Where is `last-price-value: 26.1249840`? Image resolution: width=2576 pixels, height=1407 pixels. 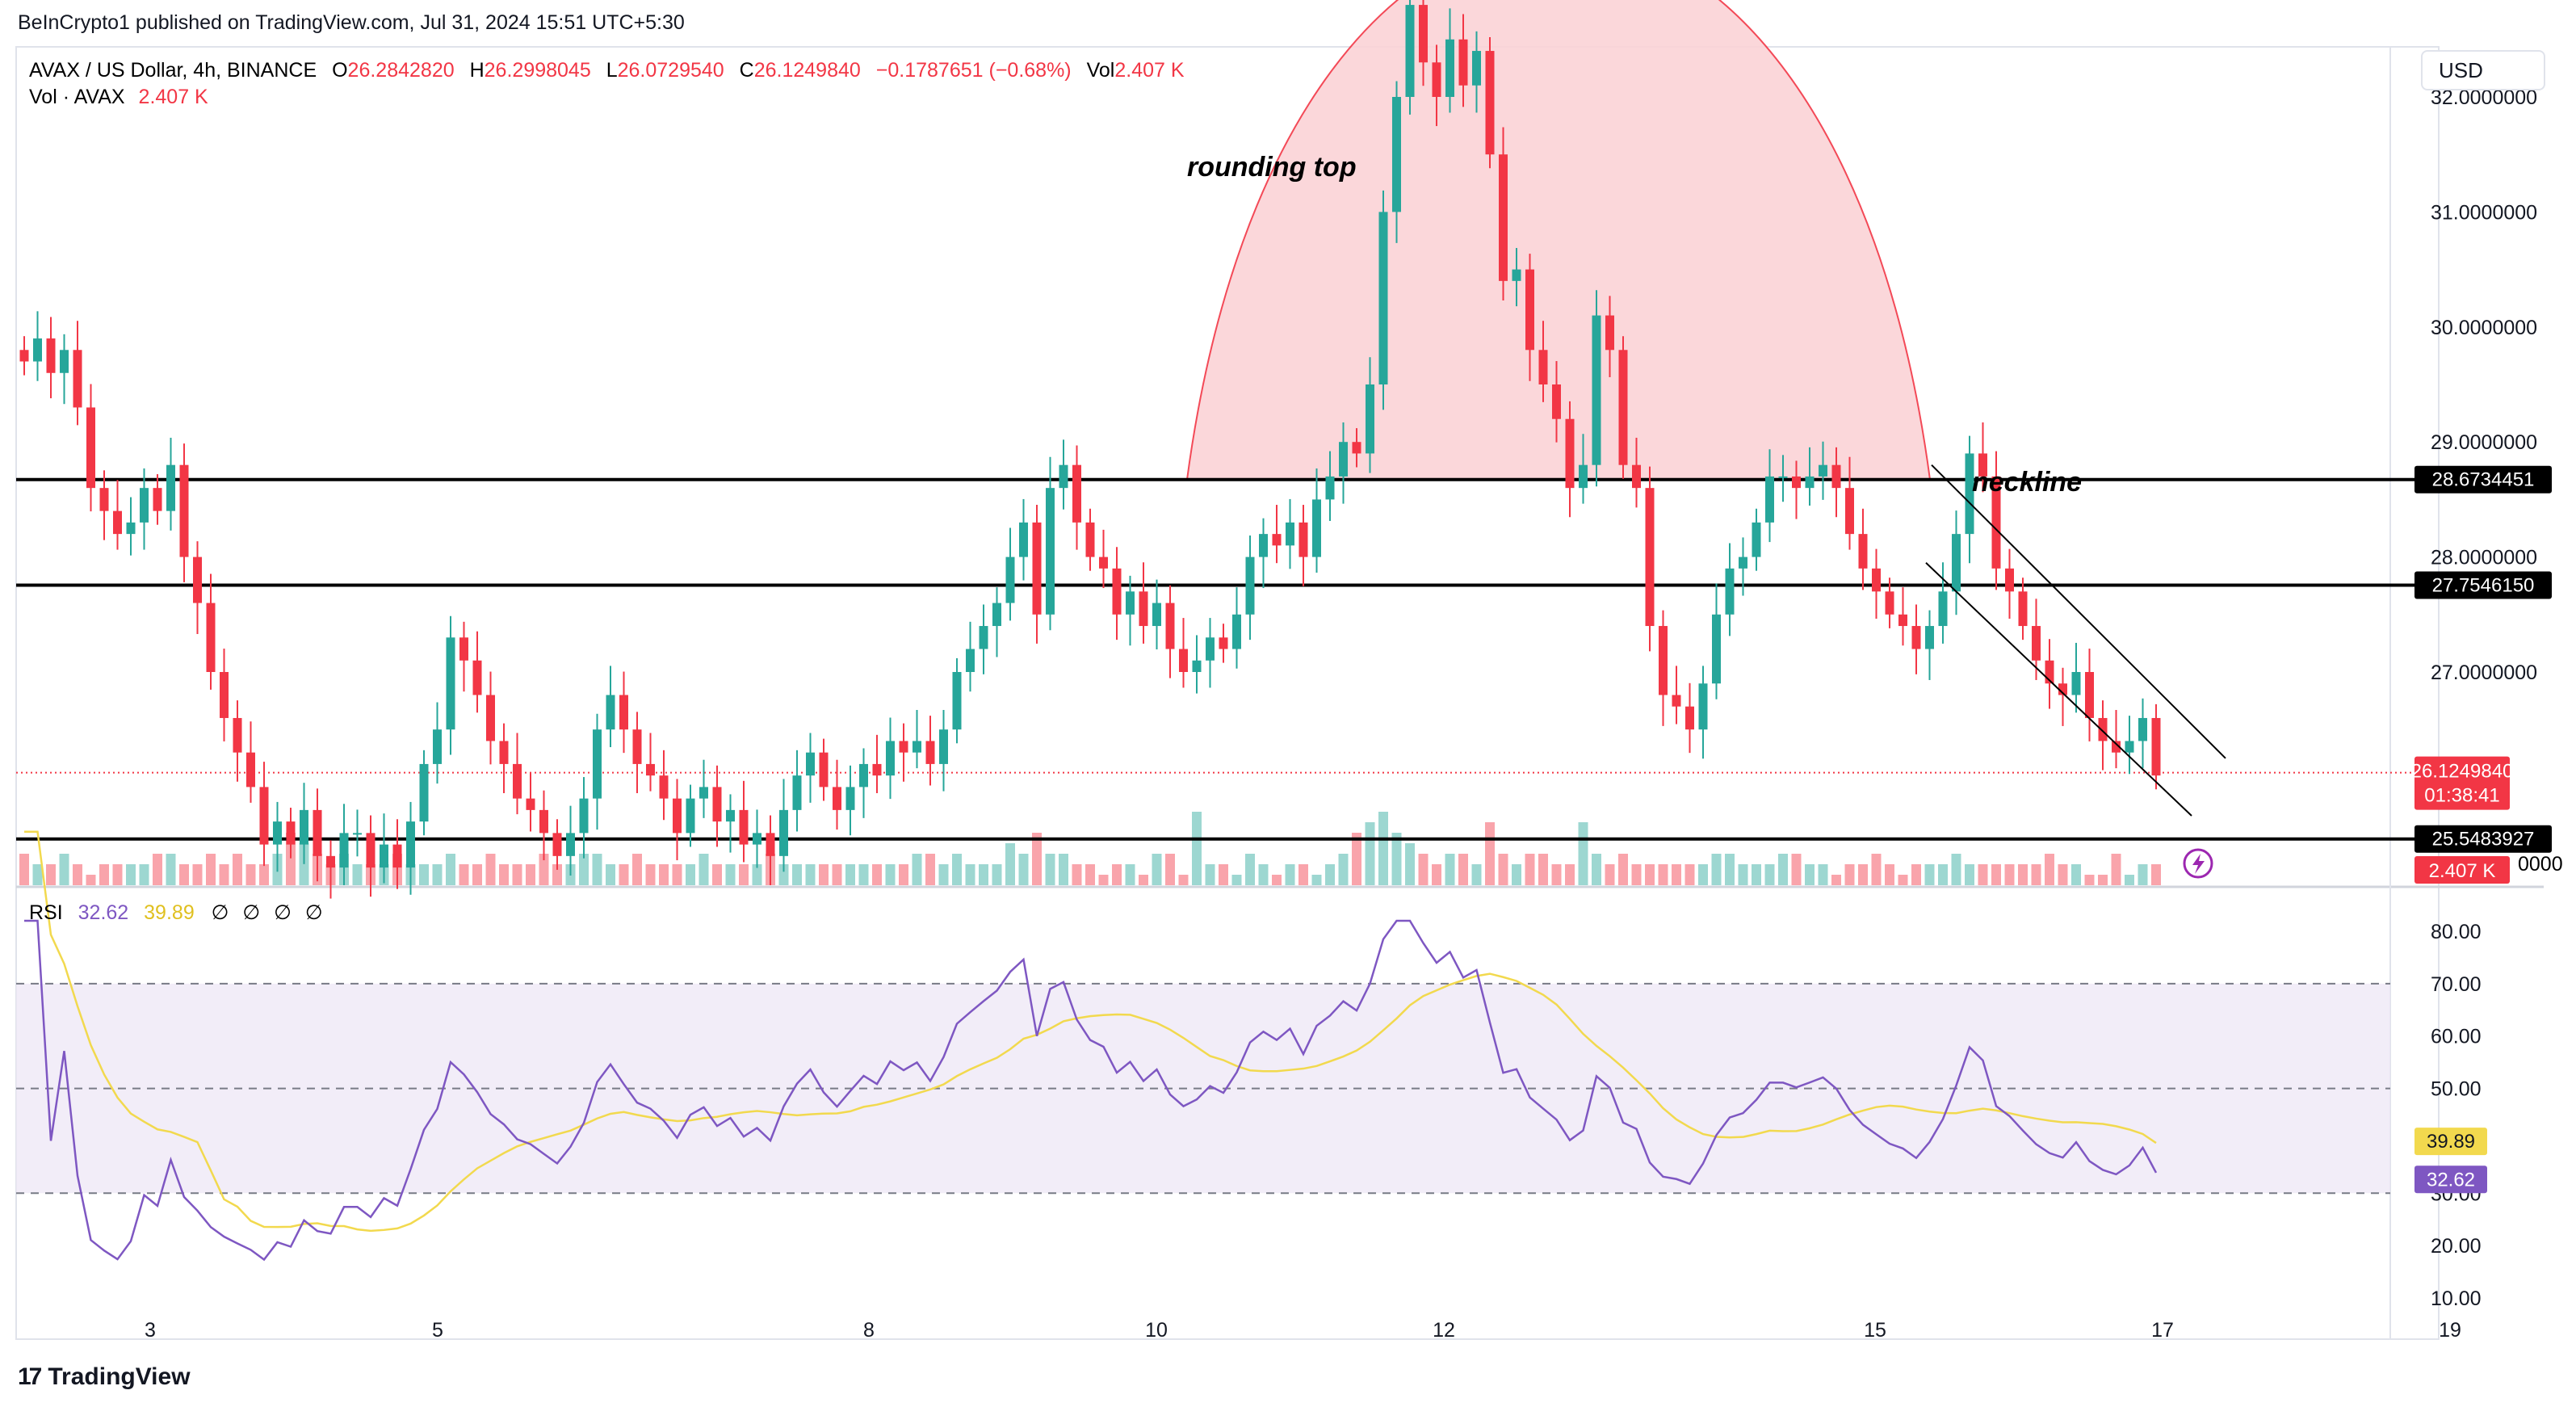
last-price-value: 26.1249840 is located at coordinates (2462, 772).